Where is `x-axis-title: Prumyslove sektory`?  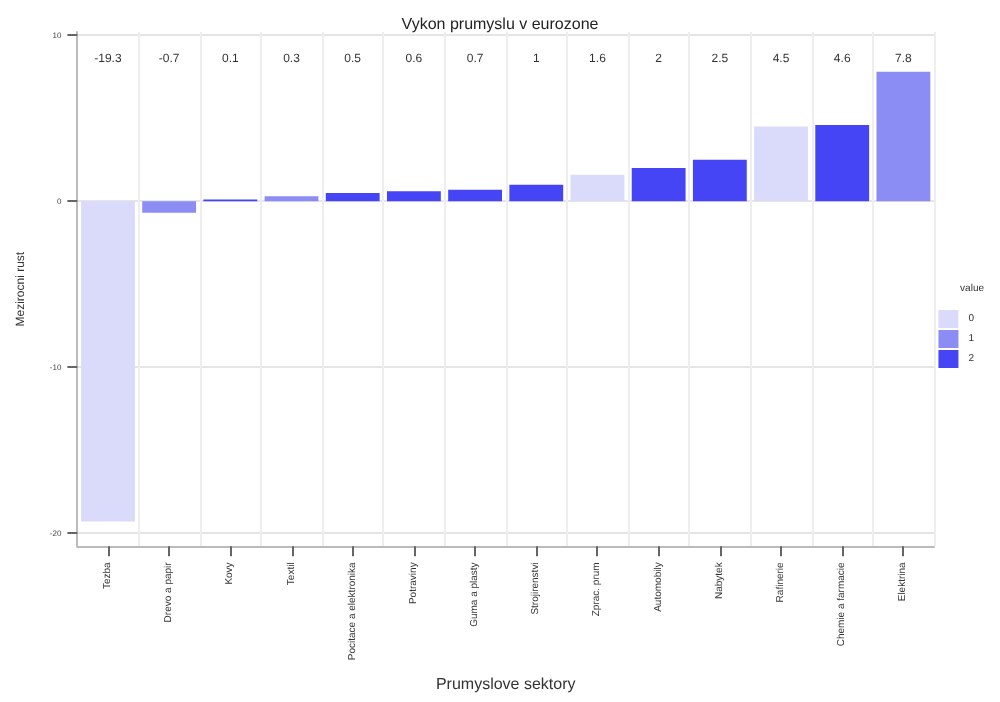 x-axis-title: Prumyslove sektory is located at coordinates (505, 684).